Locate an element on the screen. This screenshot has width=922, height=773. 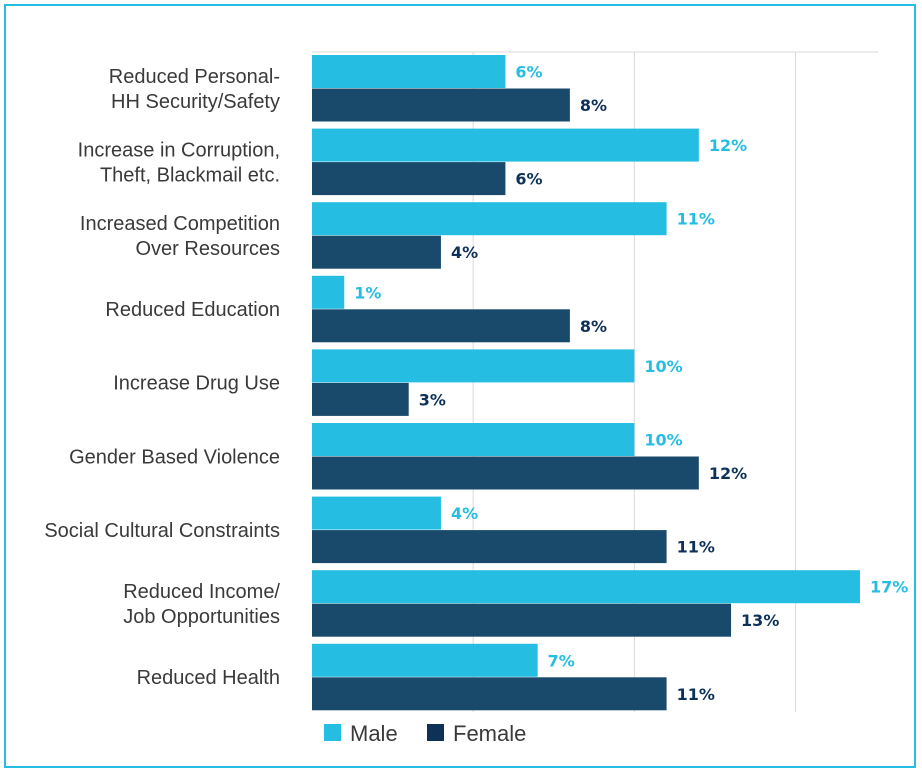
female-value-label: 6% is located at coordinates (528, 179).